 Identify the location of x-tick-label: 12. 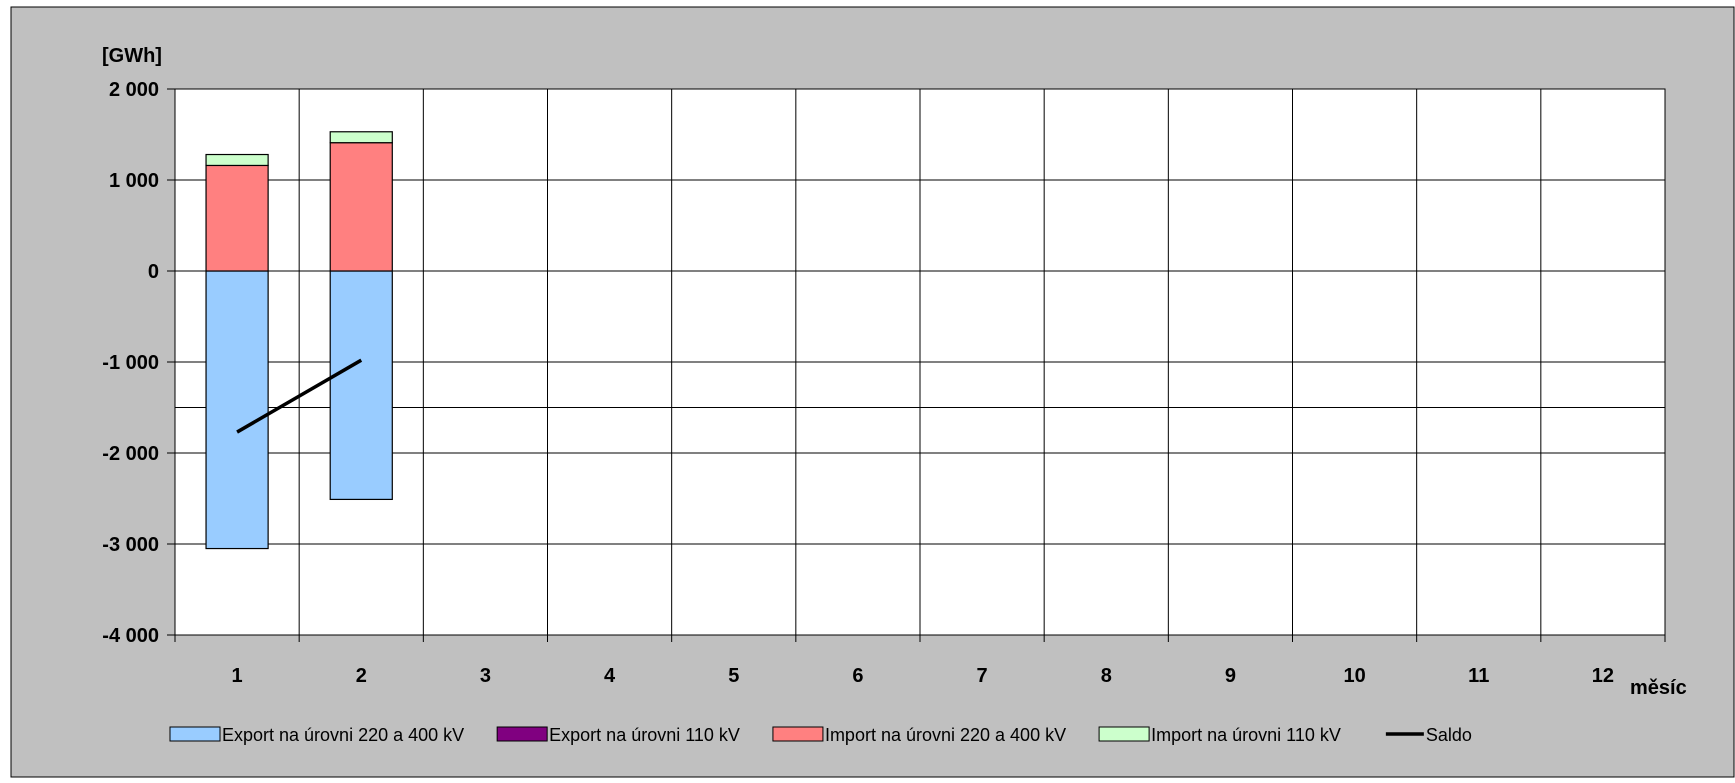
(1603, 676).